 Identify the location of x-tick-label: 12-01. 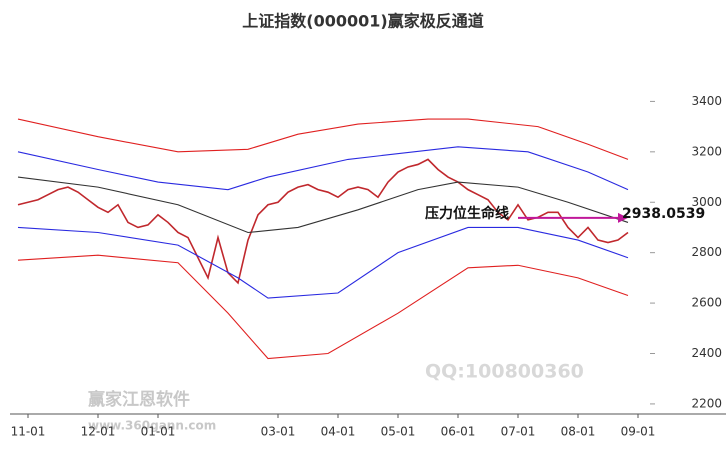
(98, 432).